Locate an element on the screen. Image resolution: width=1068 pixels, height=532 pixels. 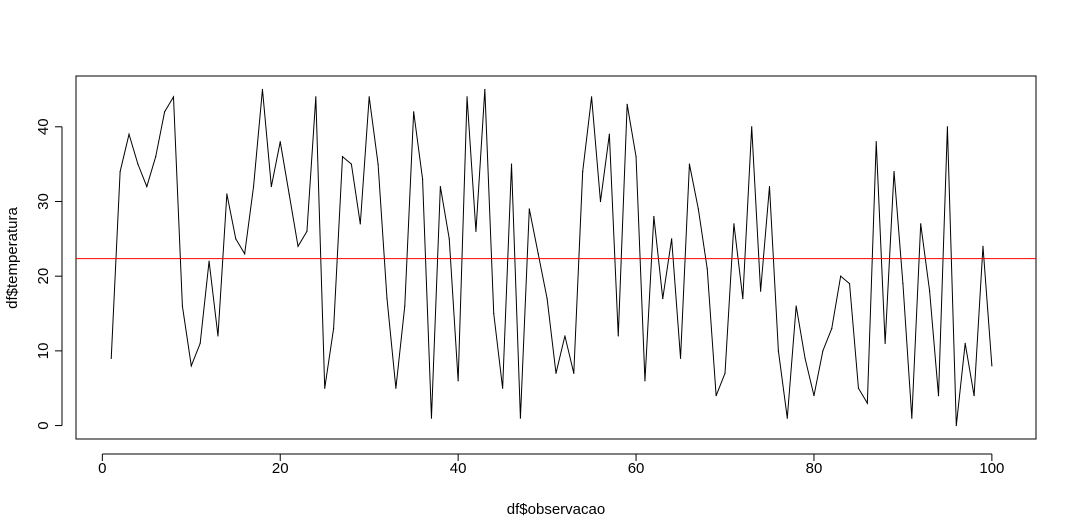
y-tick-label: 20 is located at coordinates (43, 276).